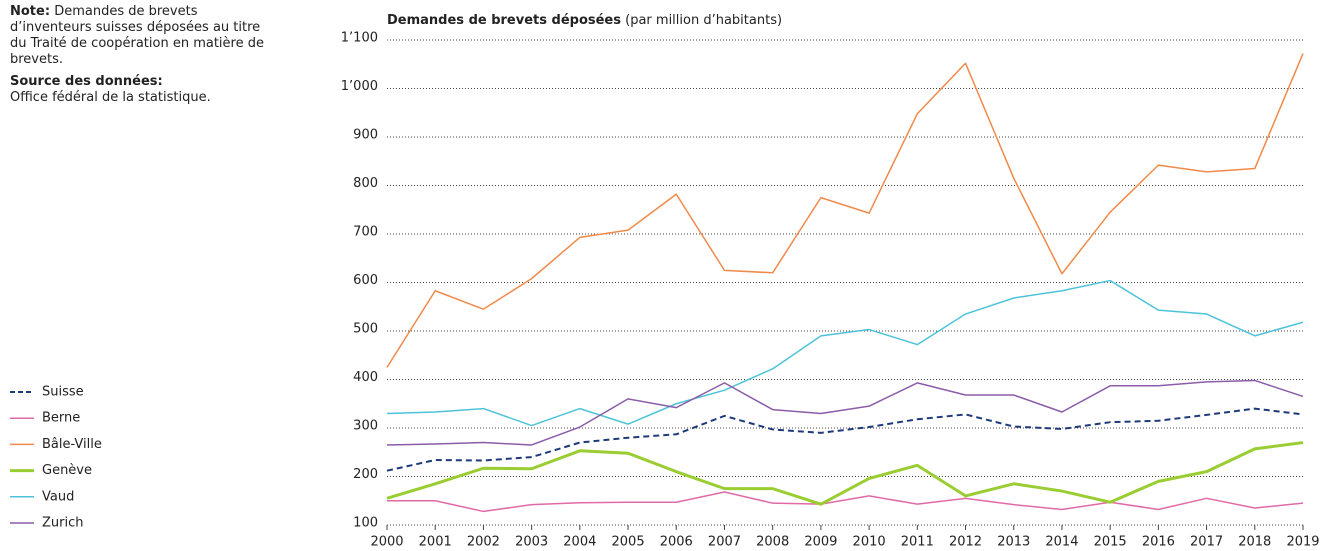 Image resolution: width=1321 pixels, height=551 pixels. I want to click on x-tick-label: 2007, so click(724, 542).